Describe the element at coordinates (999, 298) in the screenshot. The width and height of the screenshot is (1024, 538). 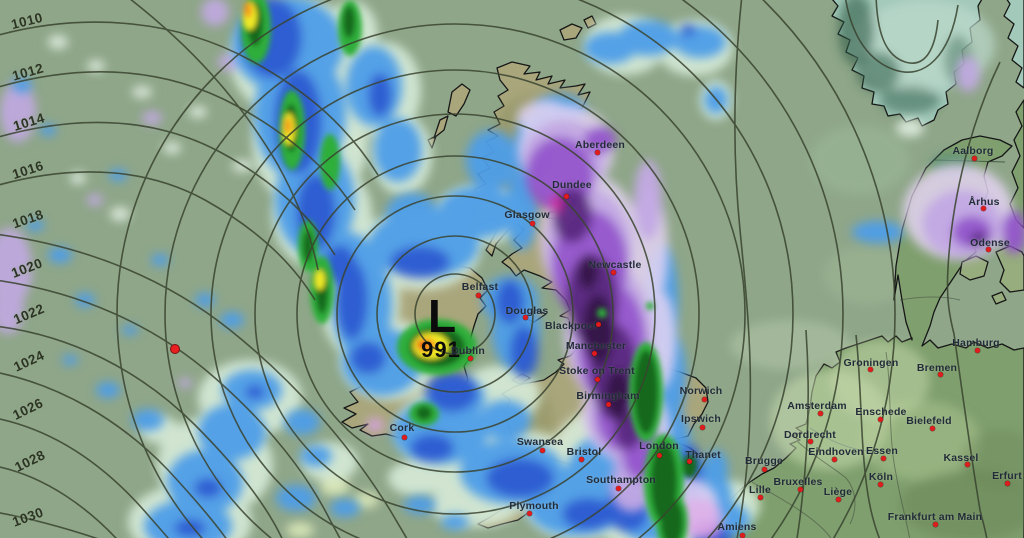
I see `small-island` at that location.